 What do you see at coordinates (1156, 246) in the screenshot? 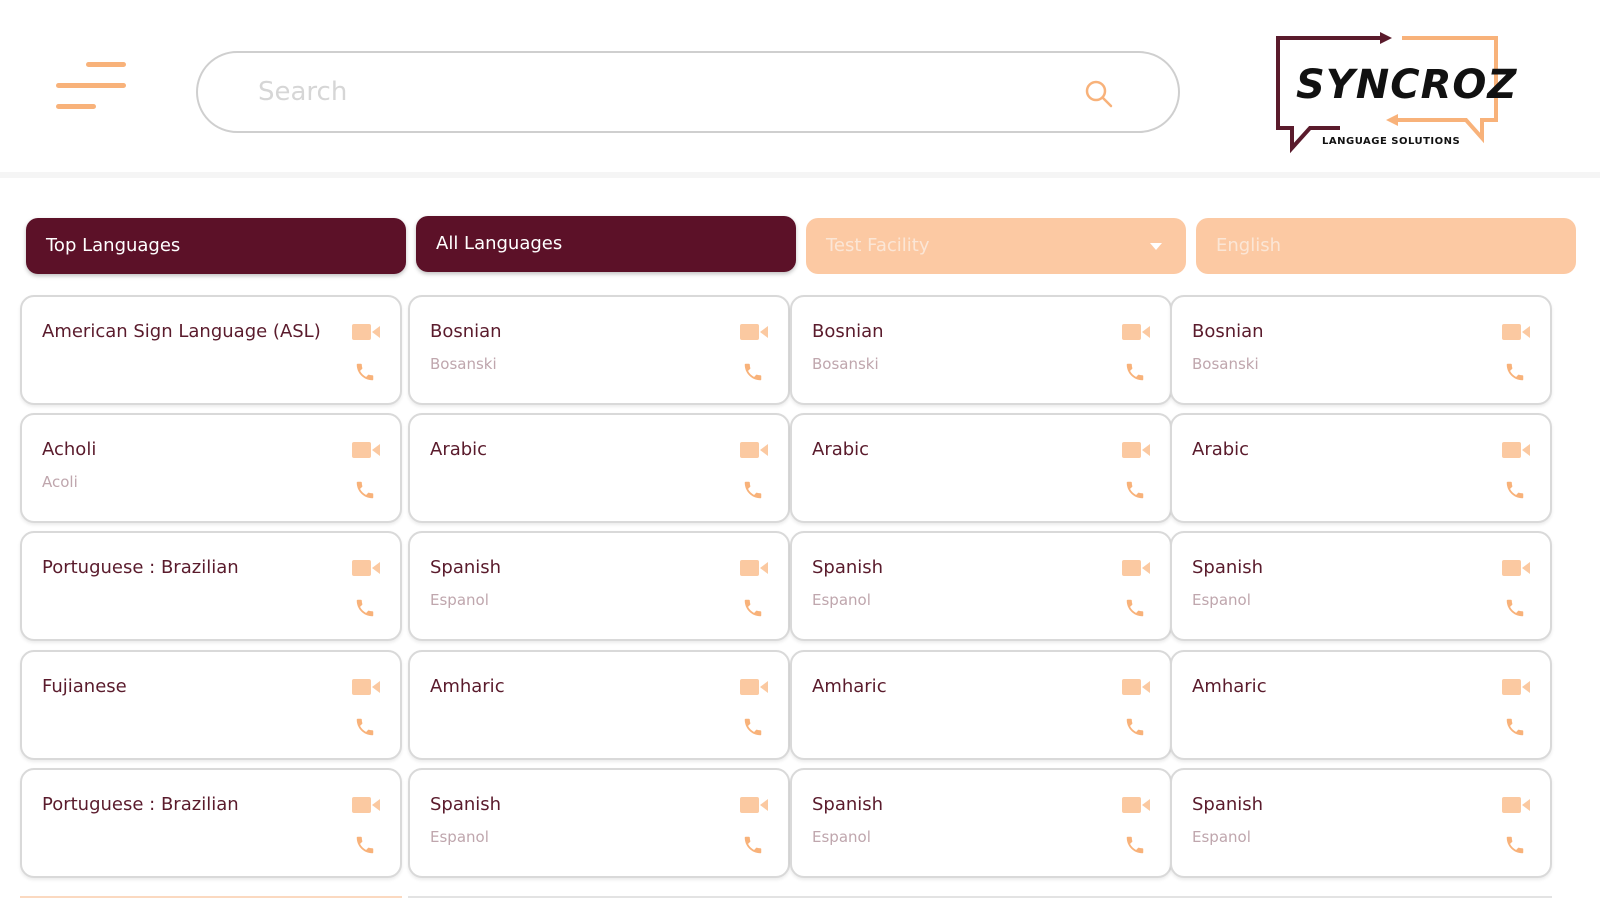
I see `chevron-down-icon` at bounding box center [1156, 246].